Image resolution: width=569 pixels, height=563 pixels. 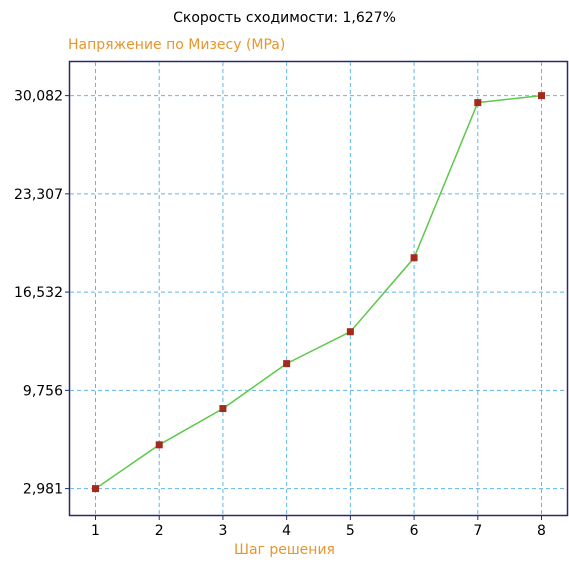 What do you see at coordinates (177, 45) in the screenshot?
I see `y-axis-label: Напряжение по Мизесу (MPa)` at bounding box center [177, 45].